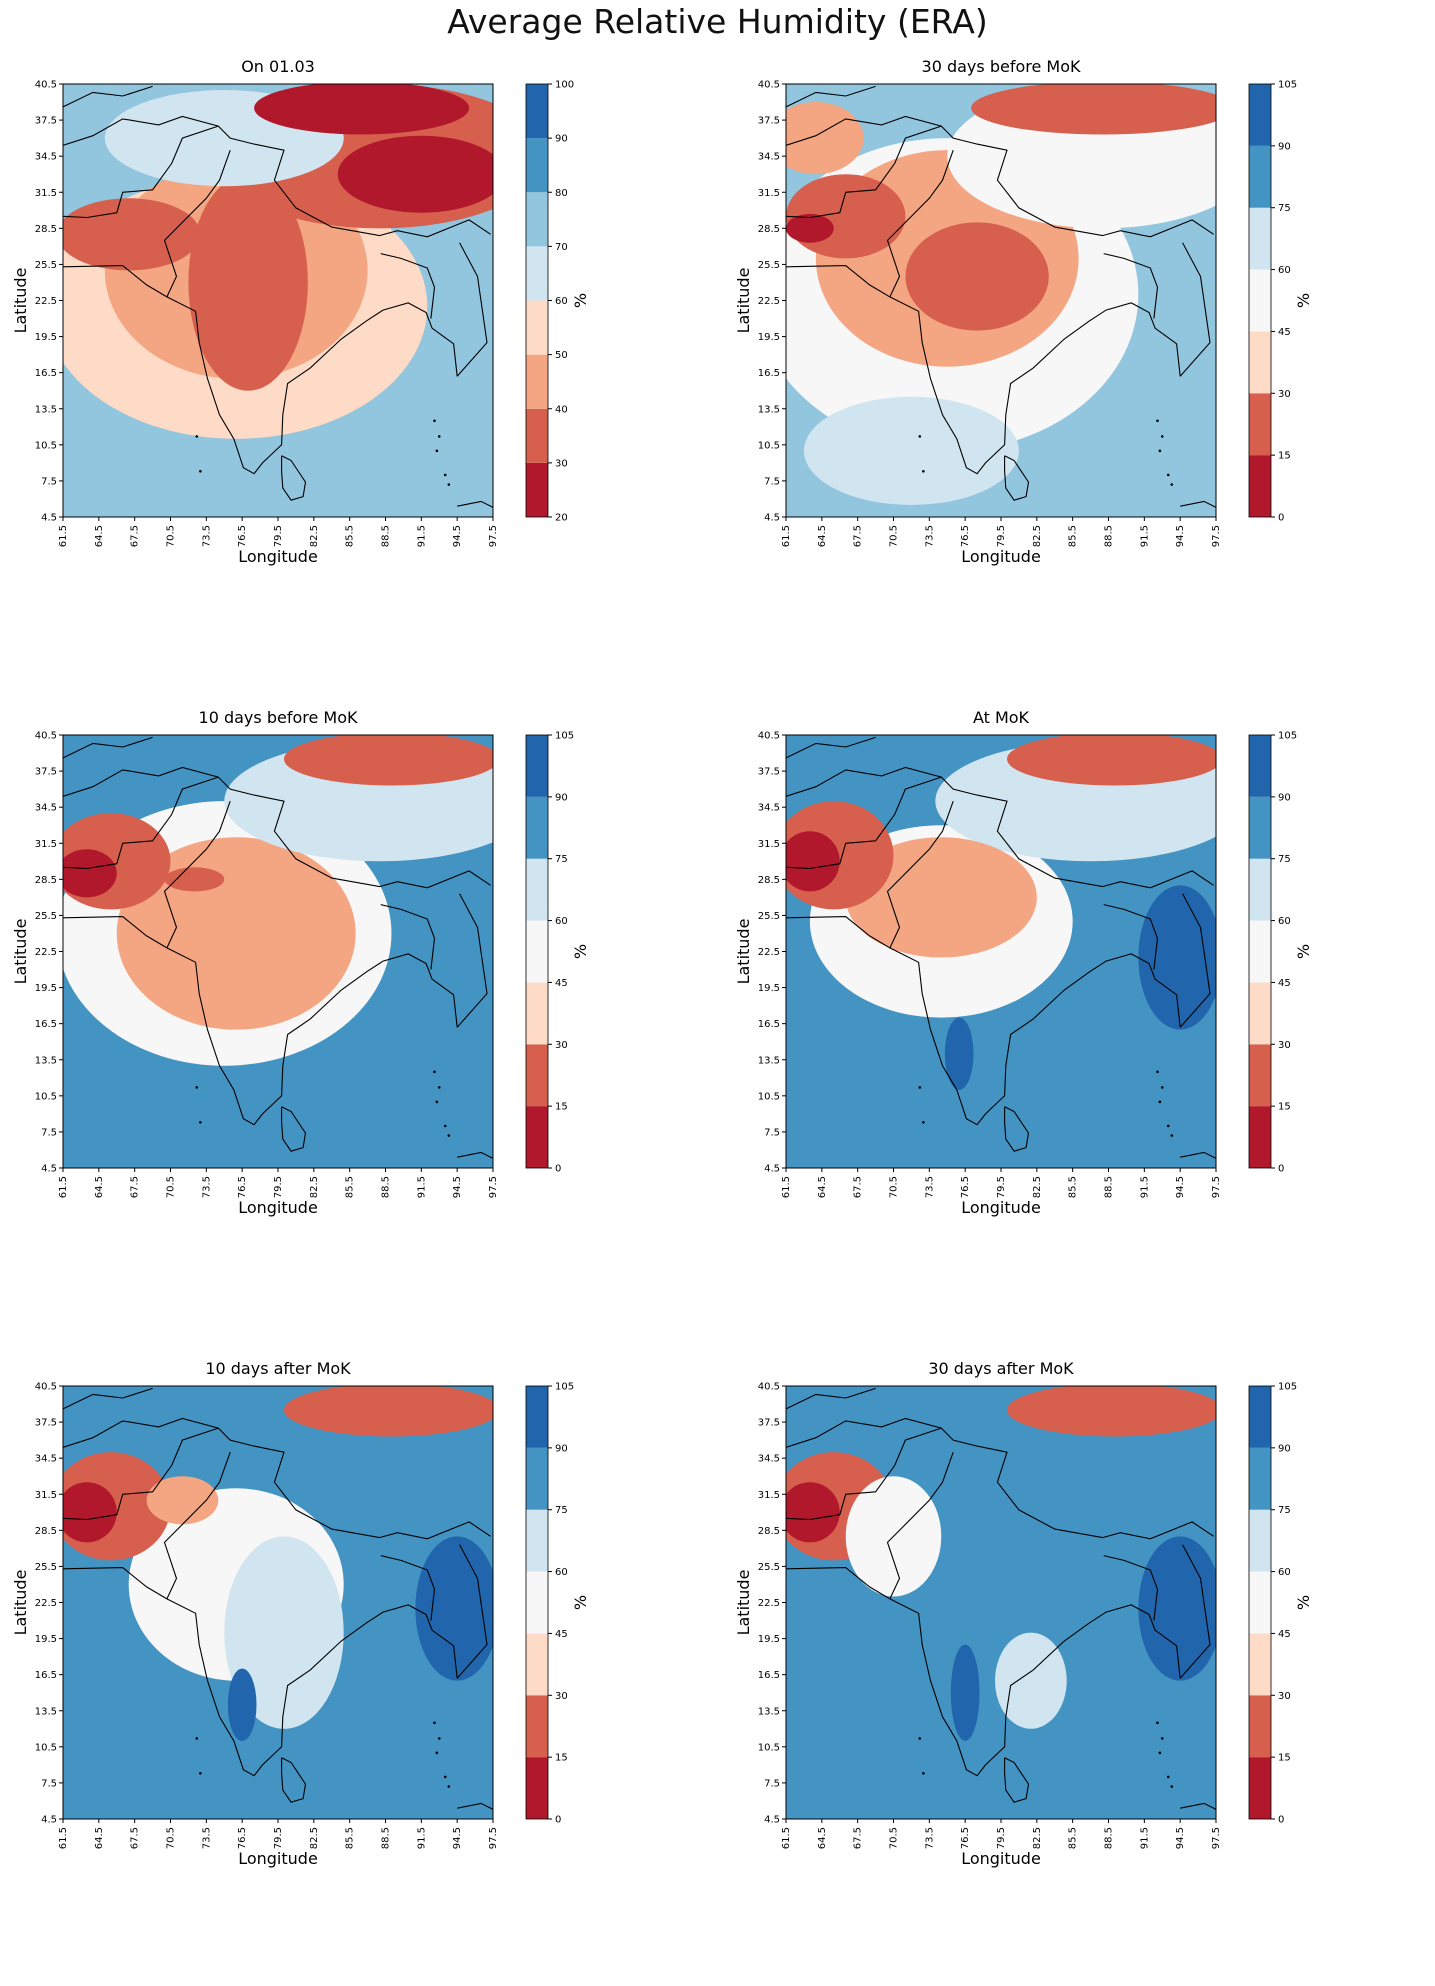 The width and height of the screenshot is (1435, 1986). I want to click on x-tick-label: 67.5, so click(858, 1838).